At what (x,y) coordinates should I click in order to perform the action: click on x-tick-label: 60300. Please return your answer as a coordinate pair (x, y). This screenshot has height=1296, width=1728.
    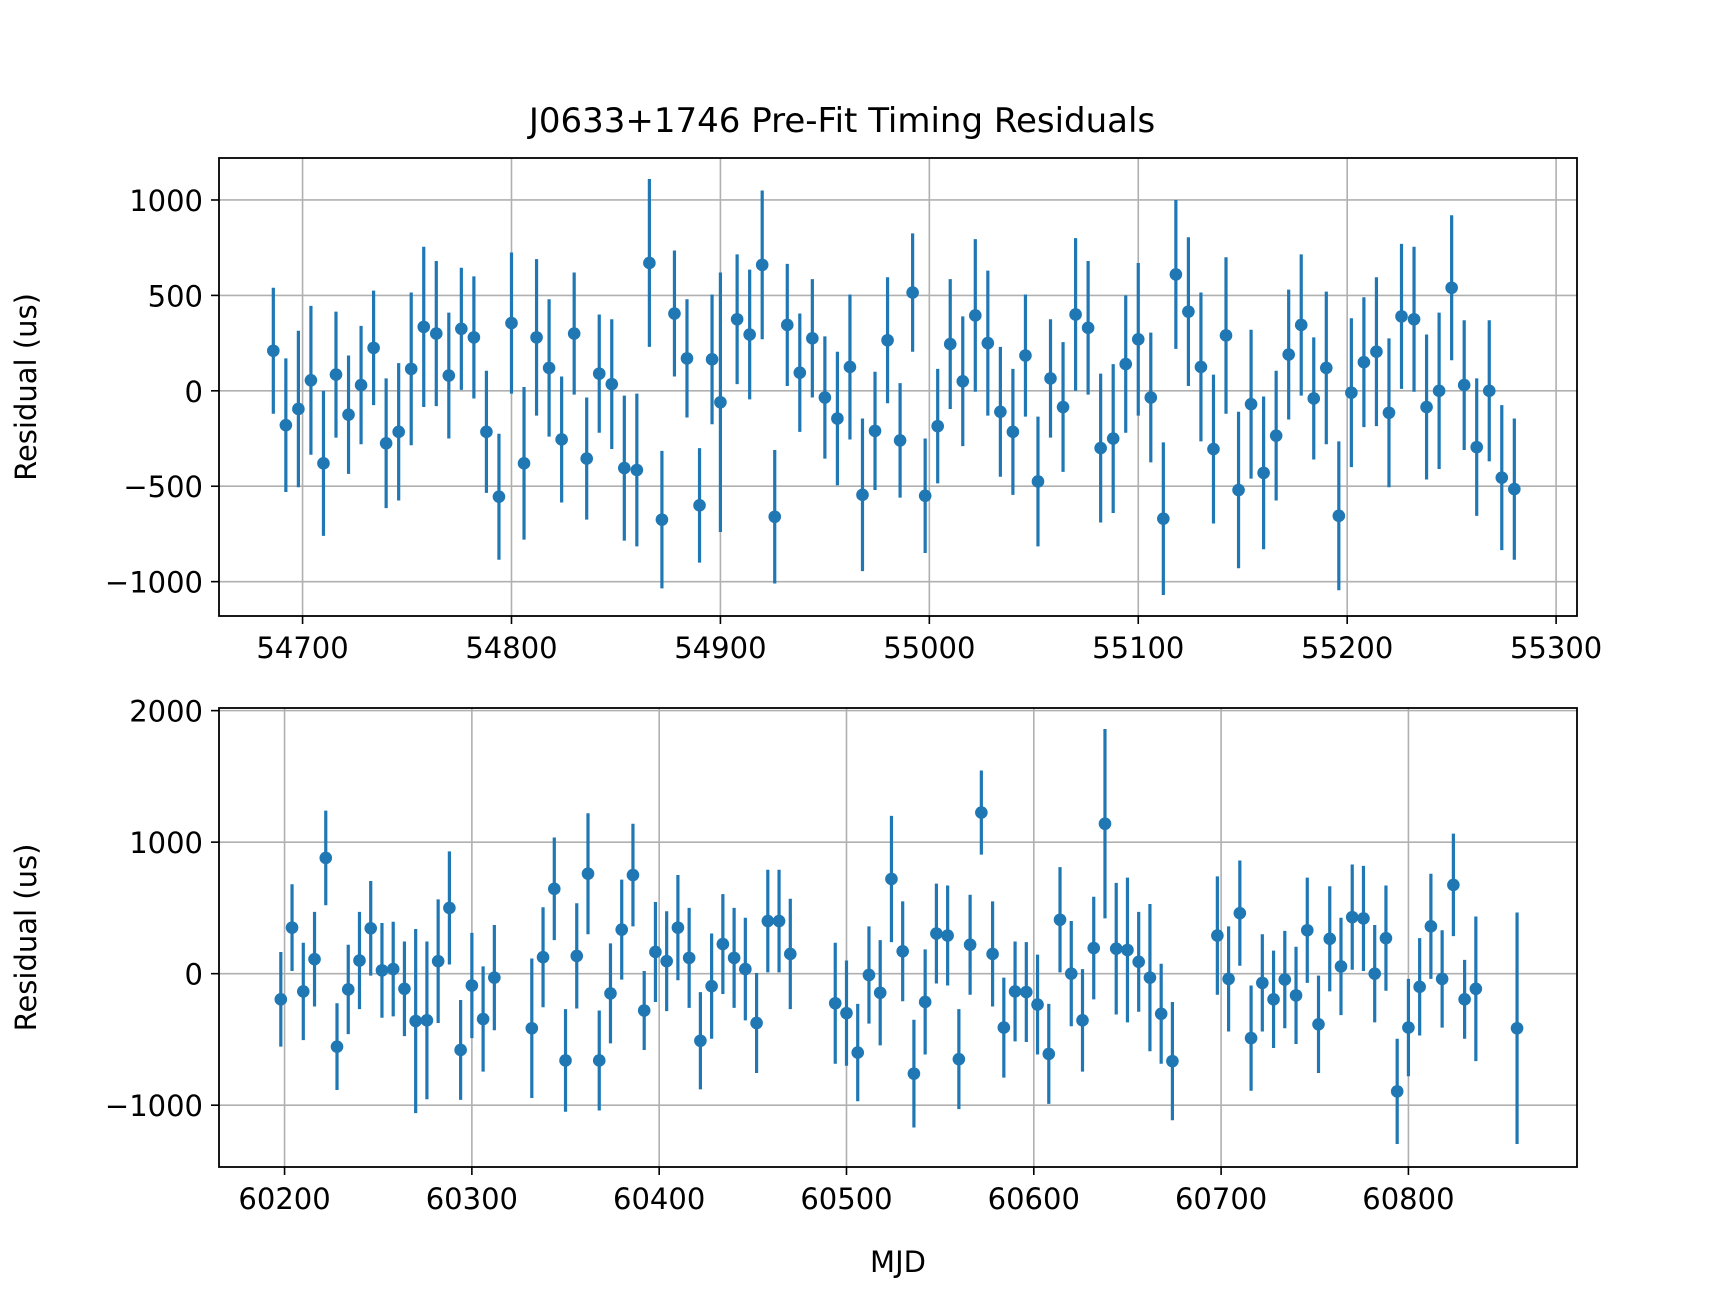
    Looking at the image, I should click on (472, 1199).